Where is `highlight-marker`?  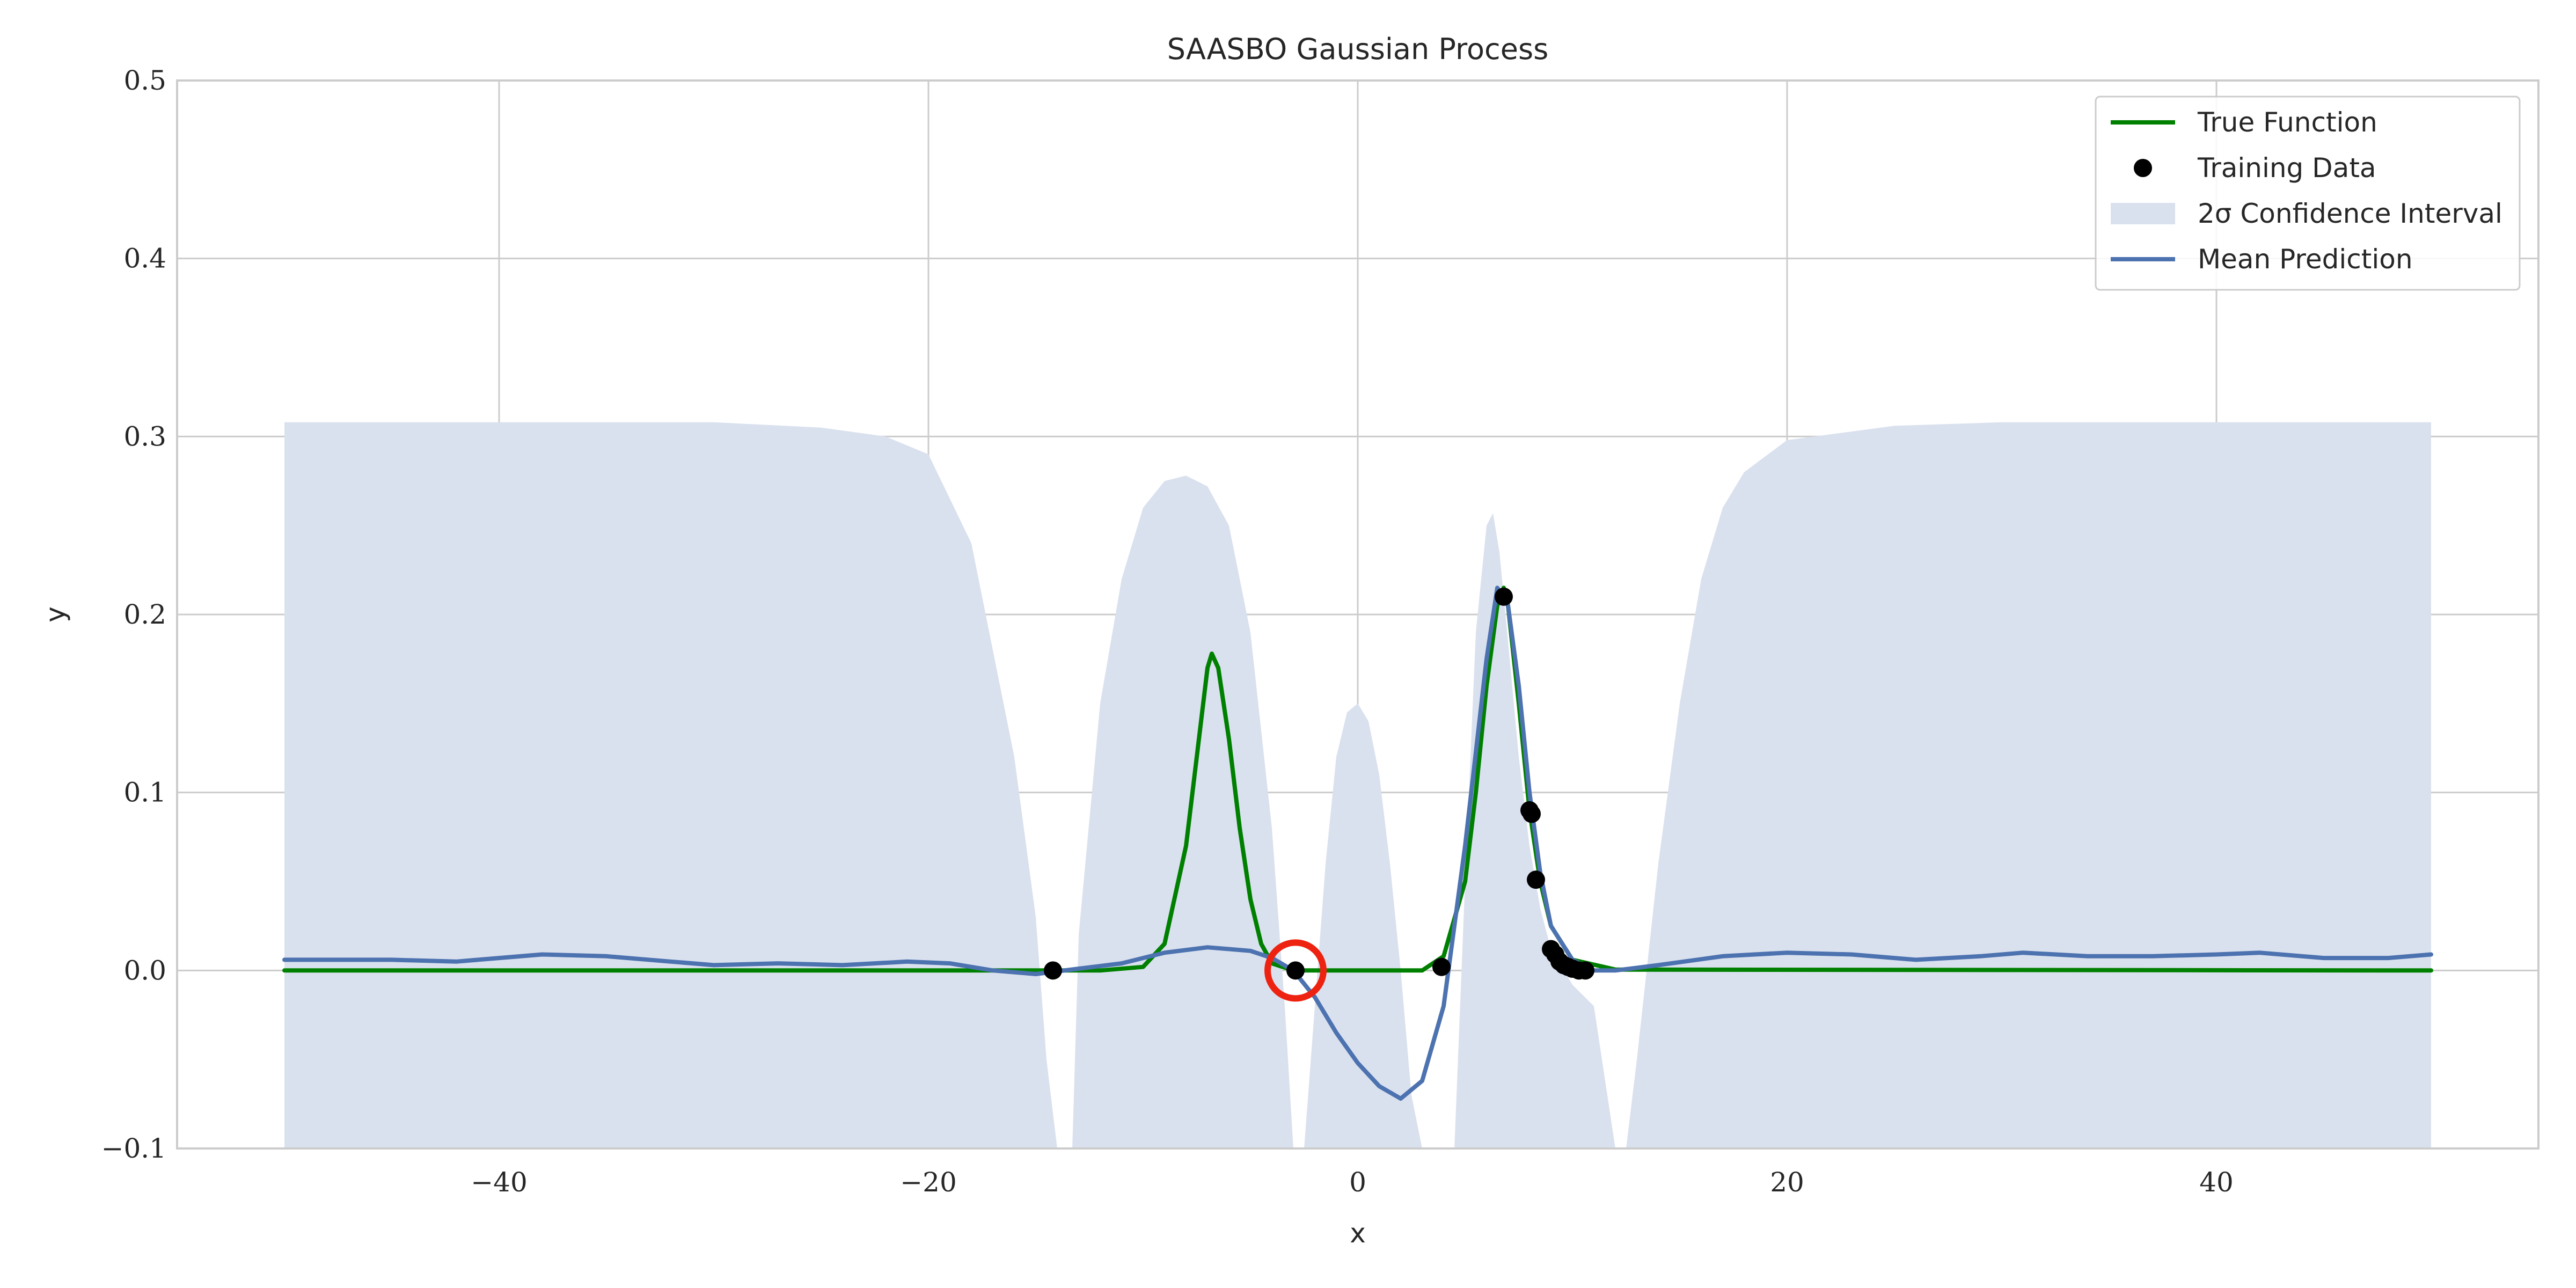
highlight-marker is located at coordinates (1295, 970).